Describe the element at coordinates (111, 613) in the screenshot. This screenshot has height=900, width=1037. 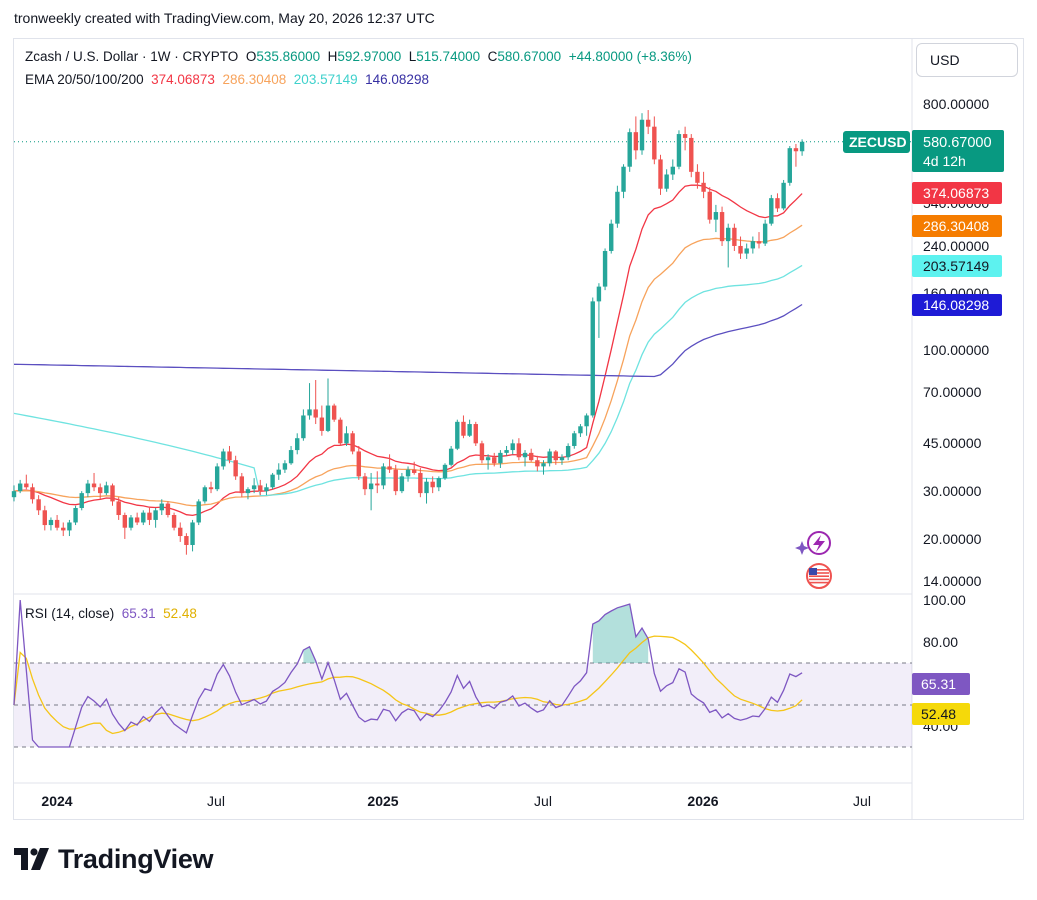
I see `rsi-legend: RSI (14, close) 65.31 52.48` at that location.